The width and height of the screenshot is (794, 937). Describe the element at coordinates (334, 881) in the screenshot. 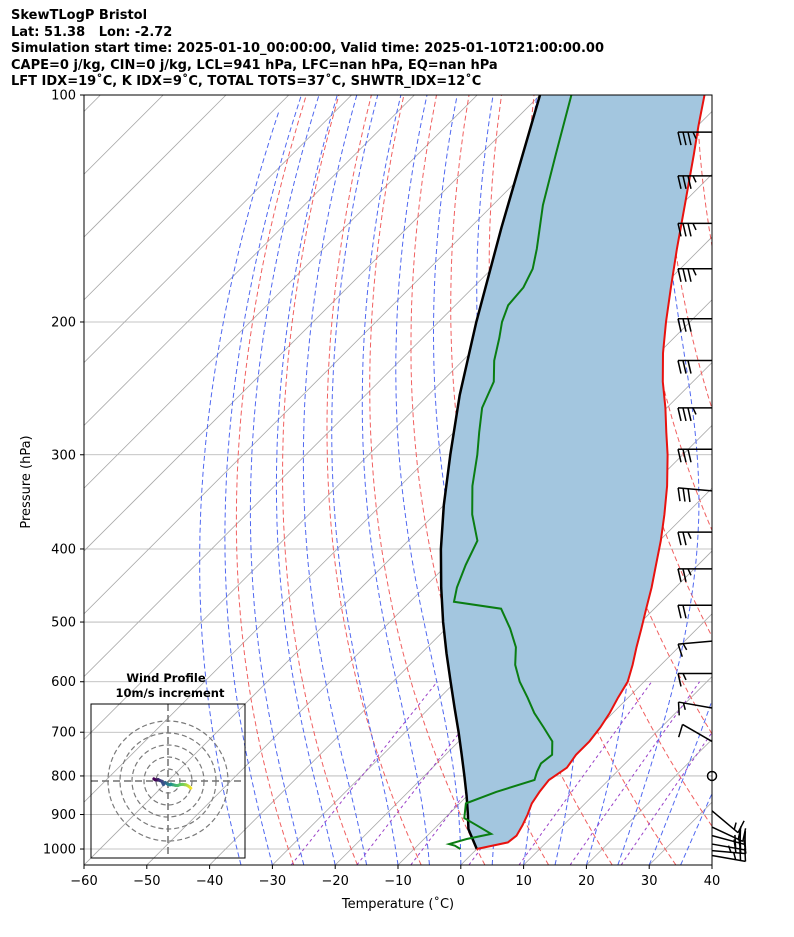

I see `x-tick-label: −20` at that location.